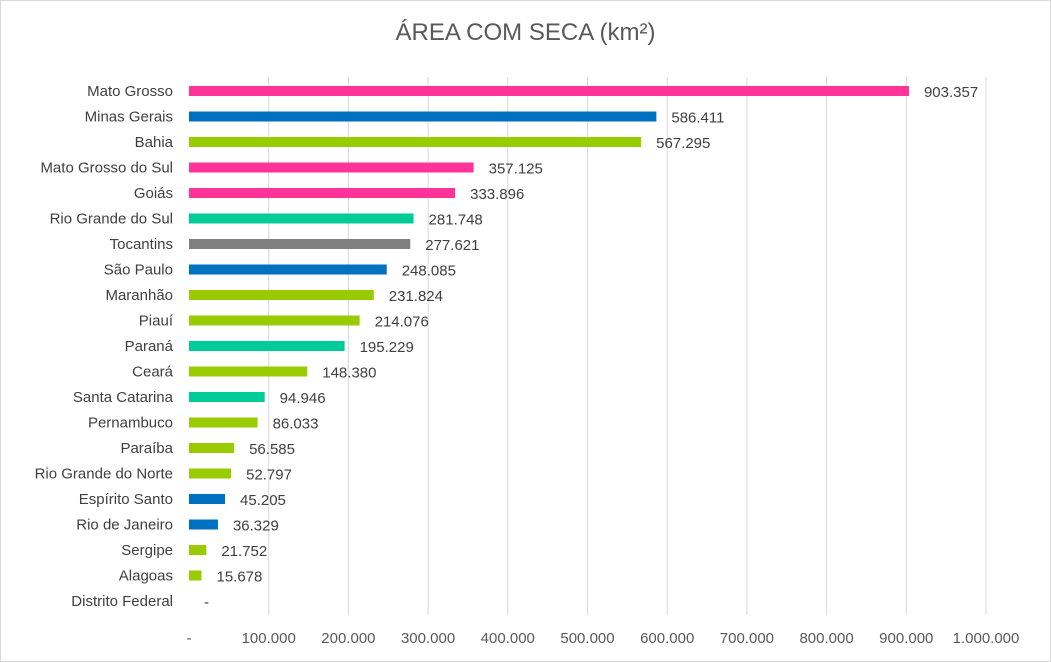 The width and height of the screenshot is (1051, 662). What do you see at coordinates (263, 500) in the screenshot?
I see `data-label: 45.205` at bounding box center [263, 500].